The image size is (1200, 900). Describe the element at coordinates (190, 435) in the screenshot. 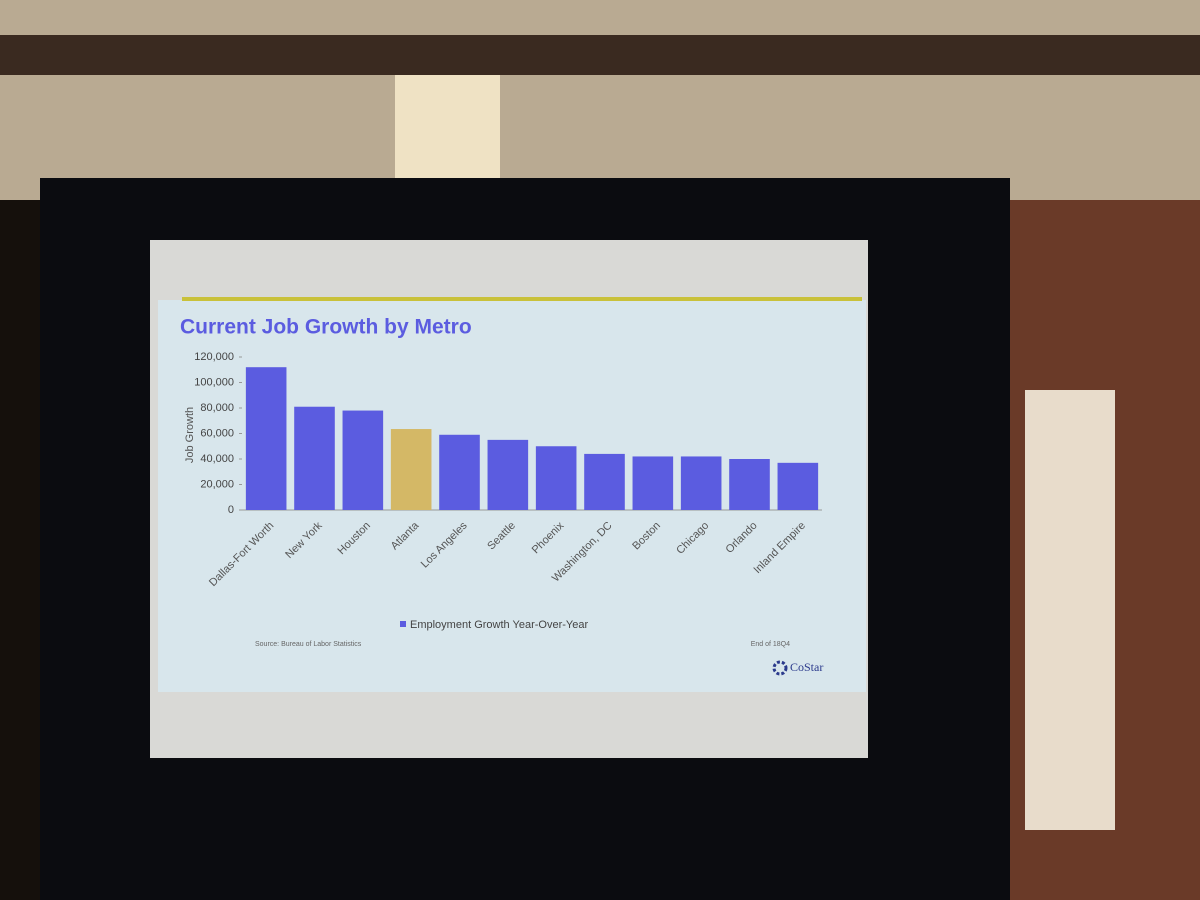

I see `y-axis-label: Job Growth` at that location.